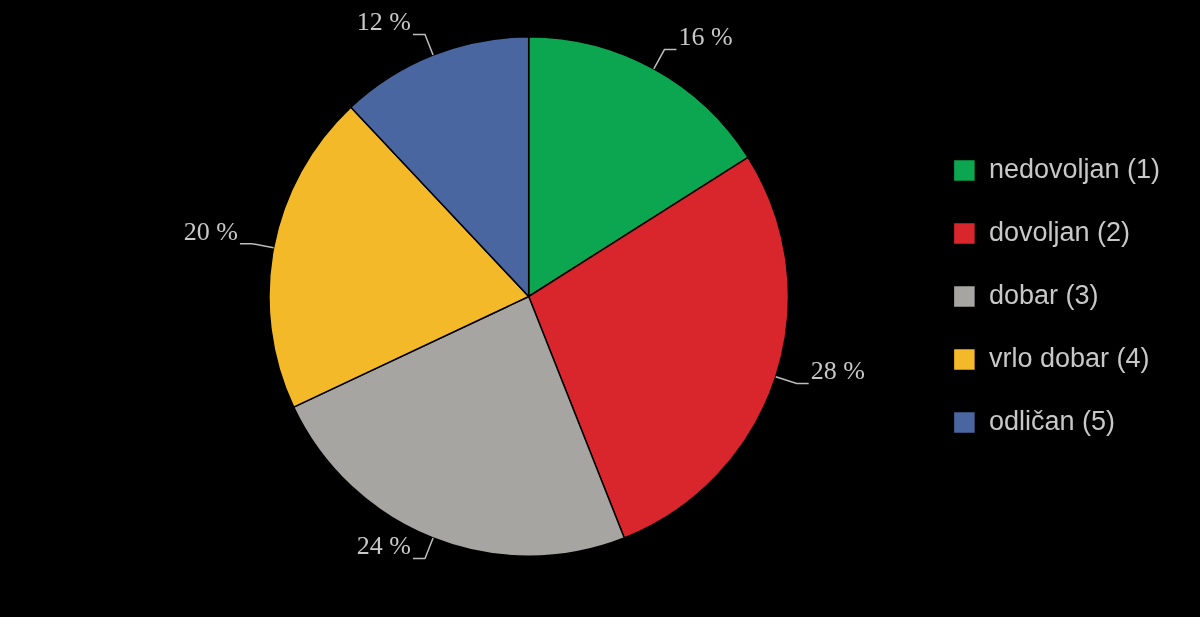 The height and width of the screenshot is (617, 1200). Describe the element at coordinates (1043, 294) in the screenshot. I see `legend-label: dobar (3)` at that location.